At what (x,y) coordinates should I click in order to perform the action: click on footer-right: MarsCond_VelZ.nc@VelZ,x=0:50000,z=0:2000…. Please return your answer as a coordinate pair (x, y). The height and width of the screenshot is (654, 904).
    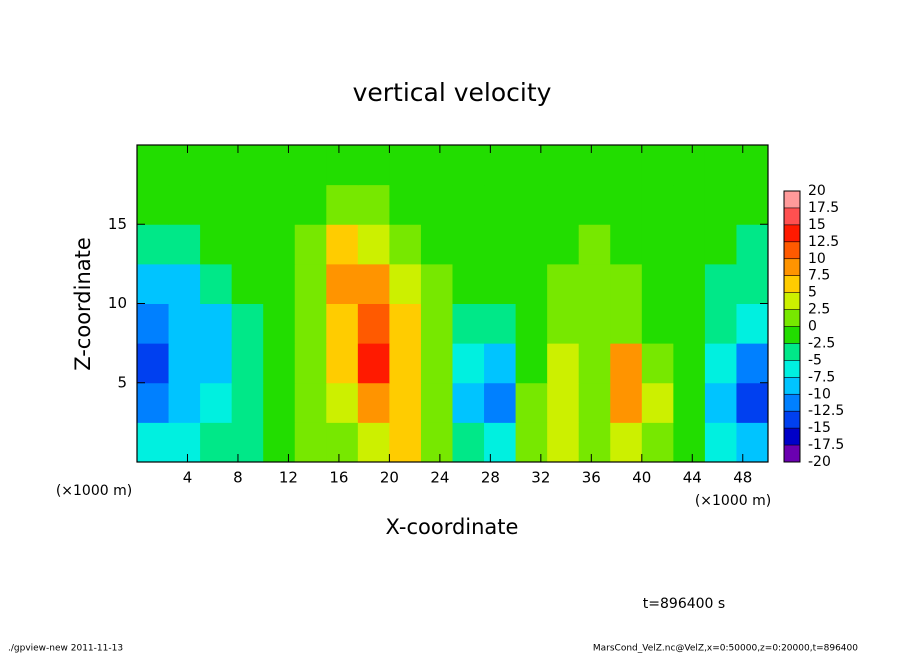
    Looking at the image, I should click on (725, 649).